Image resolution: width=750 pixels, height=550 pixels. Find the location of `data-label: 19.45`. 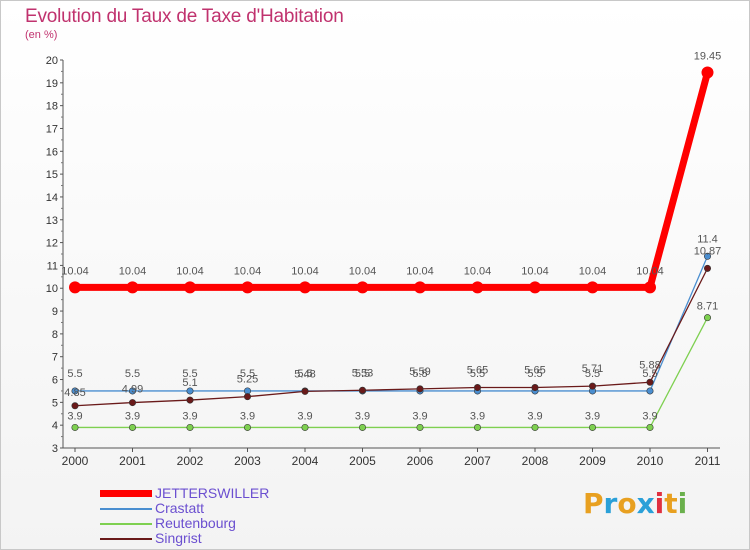

data-label: 19.45 is located at coordinates (708, 57).